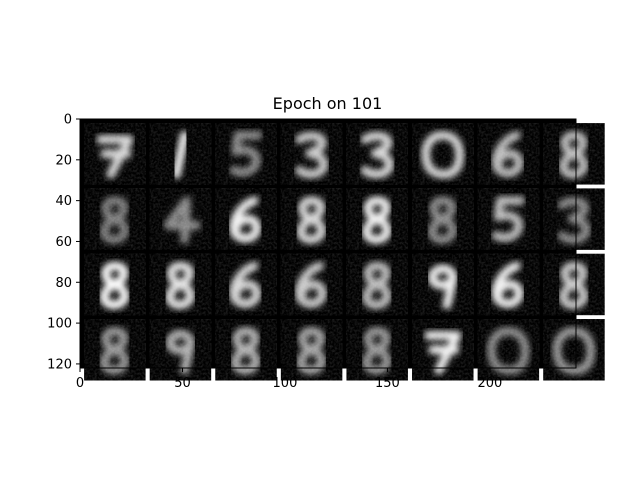 This screenshot has width=640, height=480. Describe the element at coordinates (63, 242) in the screenshot. I see `y-tick-label: 60` at that location.